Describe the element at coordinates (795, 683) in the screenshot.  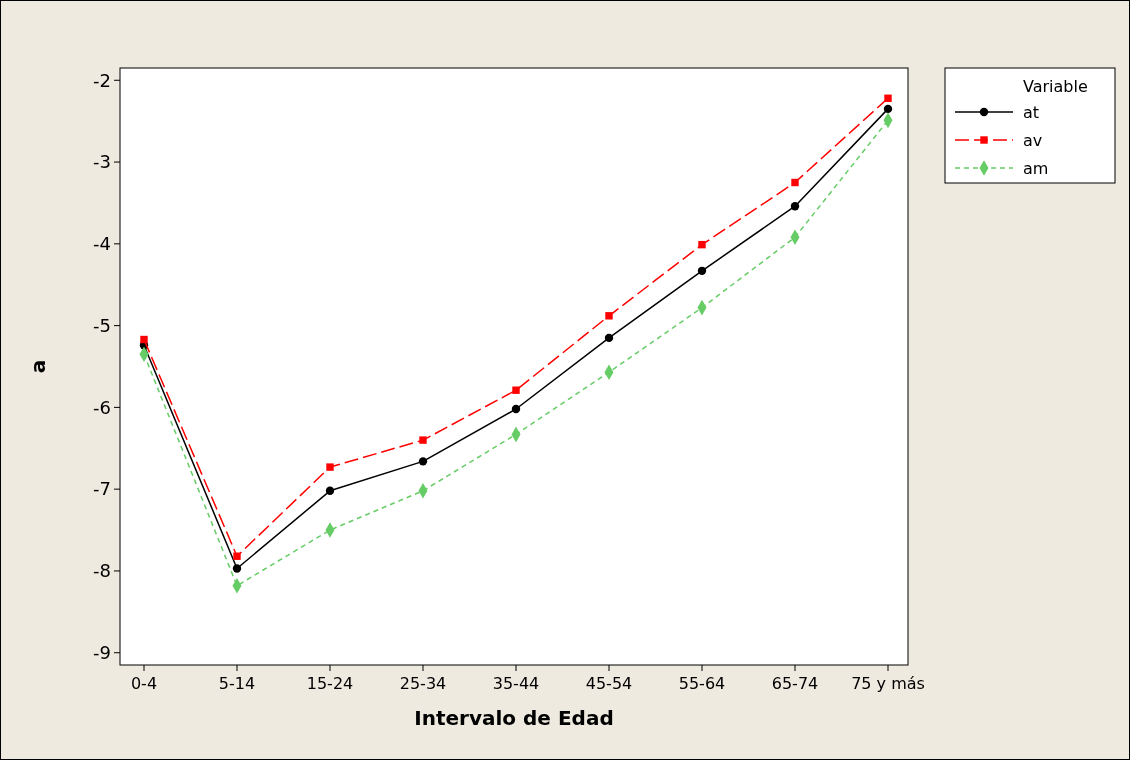
I see `x-tick-label: 65-74` at that location.